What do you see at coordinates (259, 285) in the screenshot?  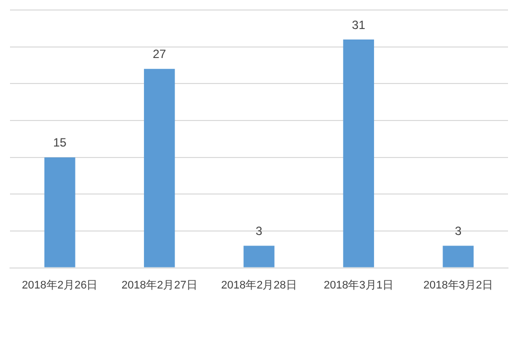 I see `x-tick-label: 2018年2月28日` at bounding box center [259, 285].